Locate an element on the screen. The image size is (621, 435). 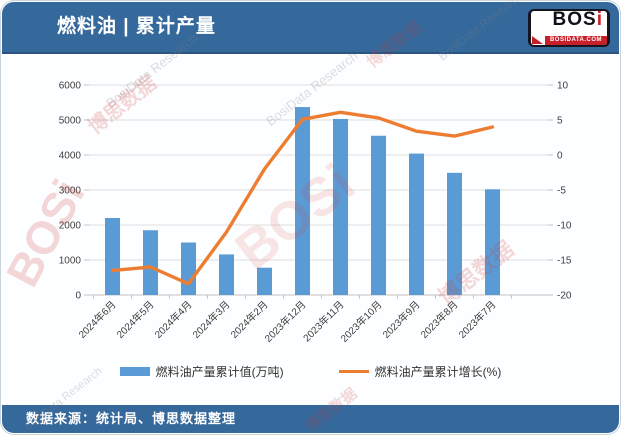
y-axis-label-right: 10 is located at coordinates (563, 86).